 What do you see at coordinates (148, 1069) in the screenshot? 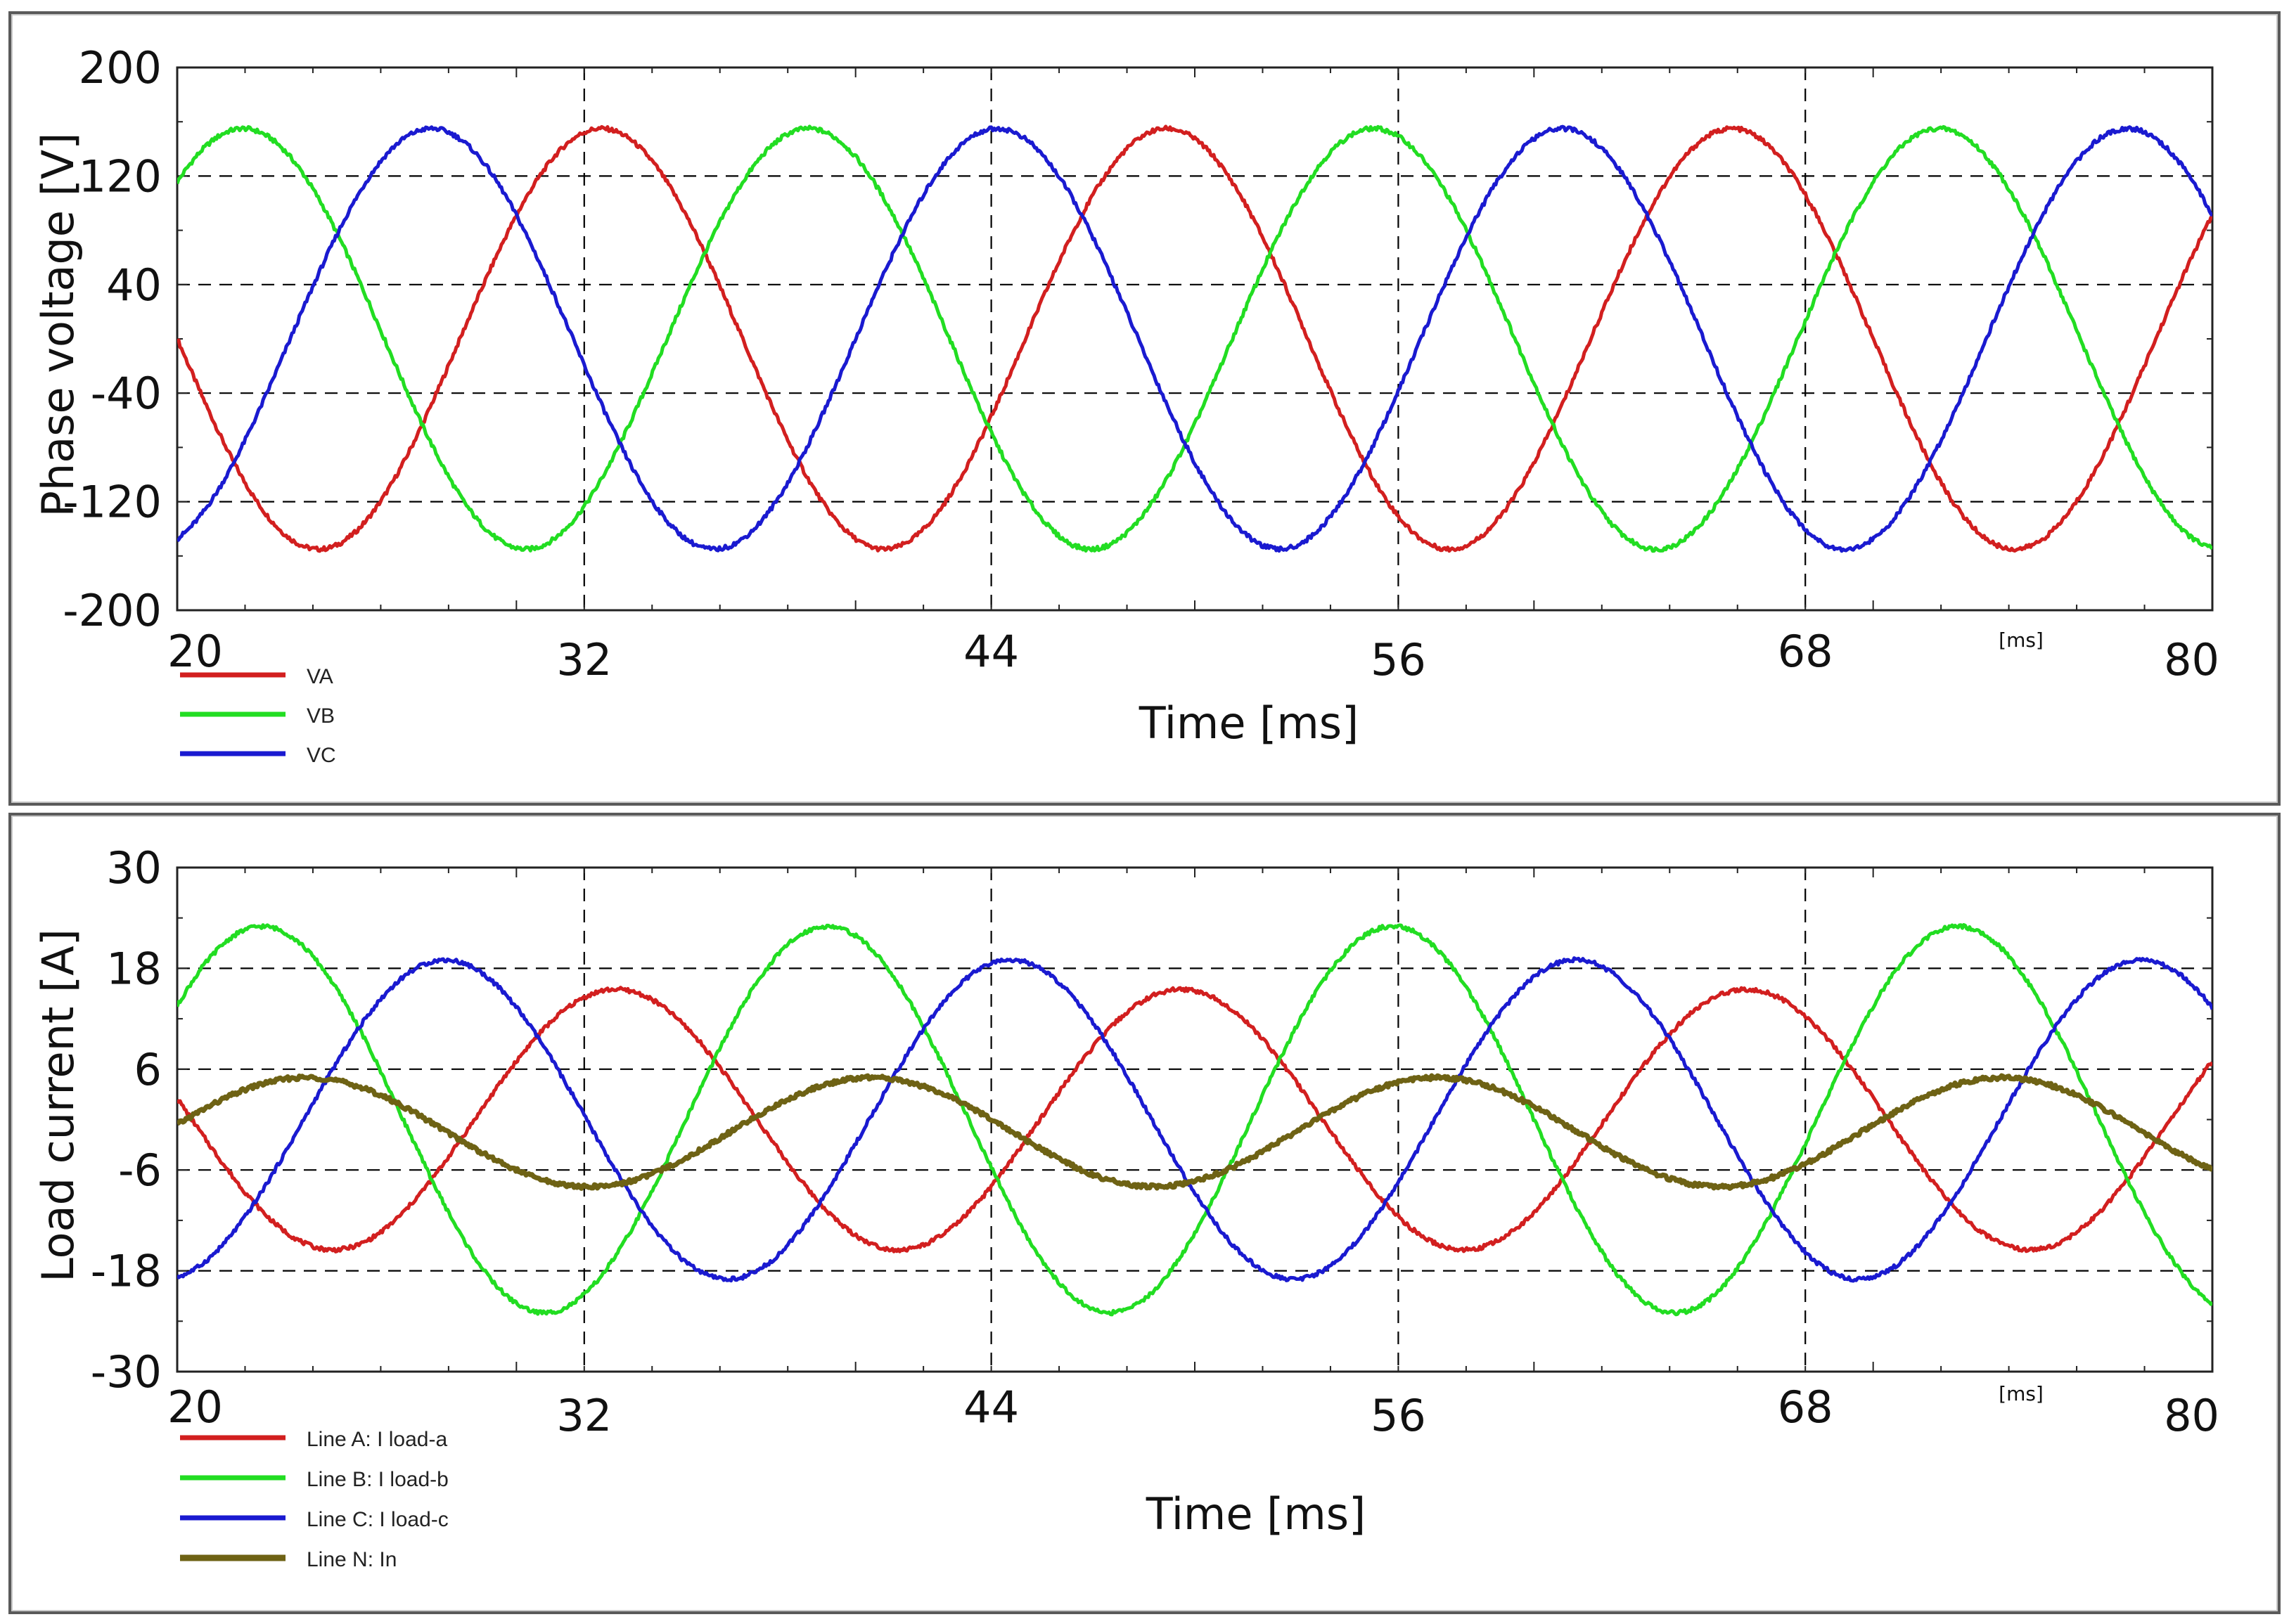
I see `chart-bottom-y-tick-label: 6` at bounding box center [148, 1069].